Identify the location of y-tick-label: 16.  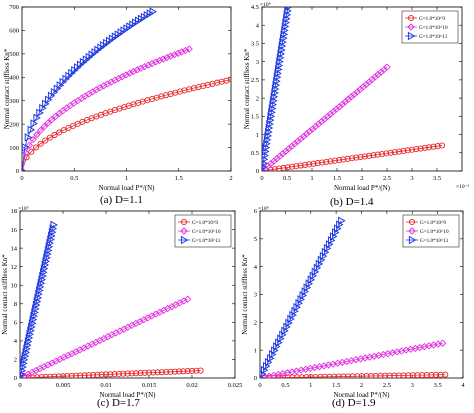
(14, 230).